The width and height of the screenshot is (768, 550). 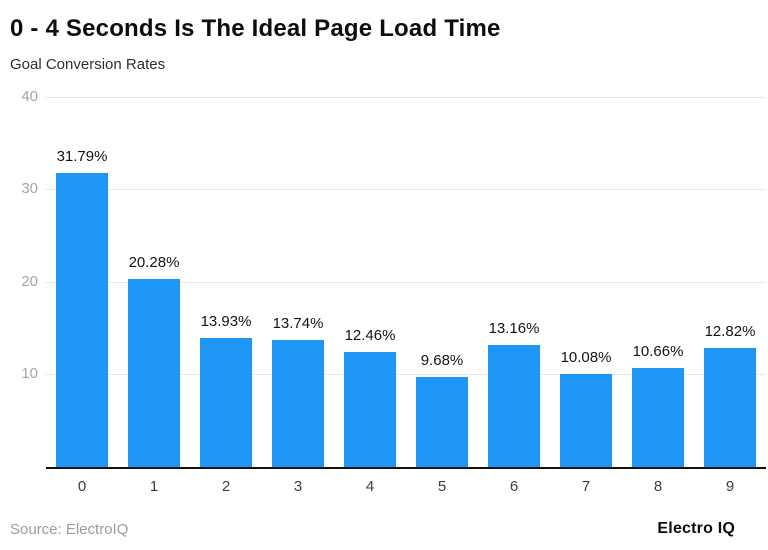 What do you see at coordinates (383, 529) in the screenshot?
I see `chart-footer: Source: ElectroIQ Electro IQ` at bounding box center [383, 529].